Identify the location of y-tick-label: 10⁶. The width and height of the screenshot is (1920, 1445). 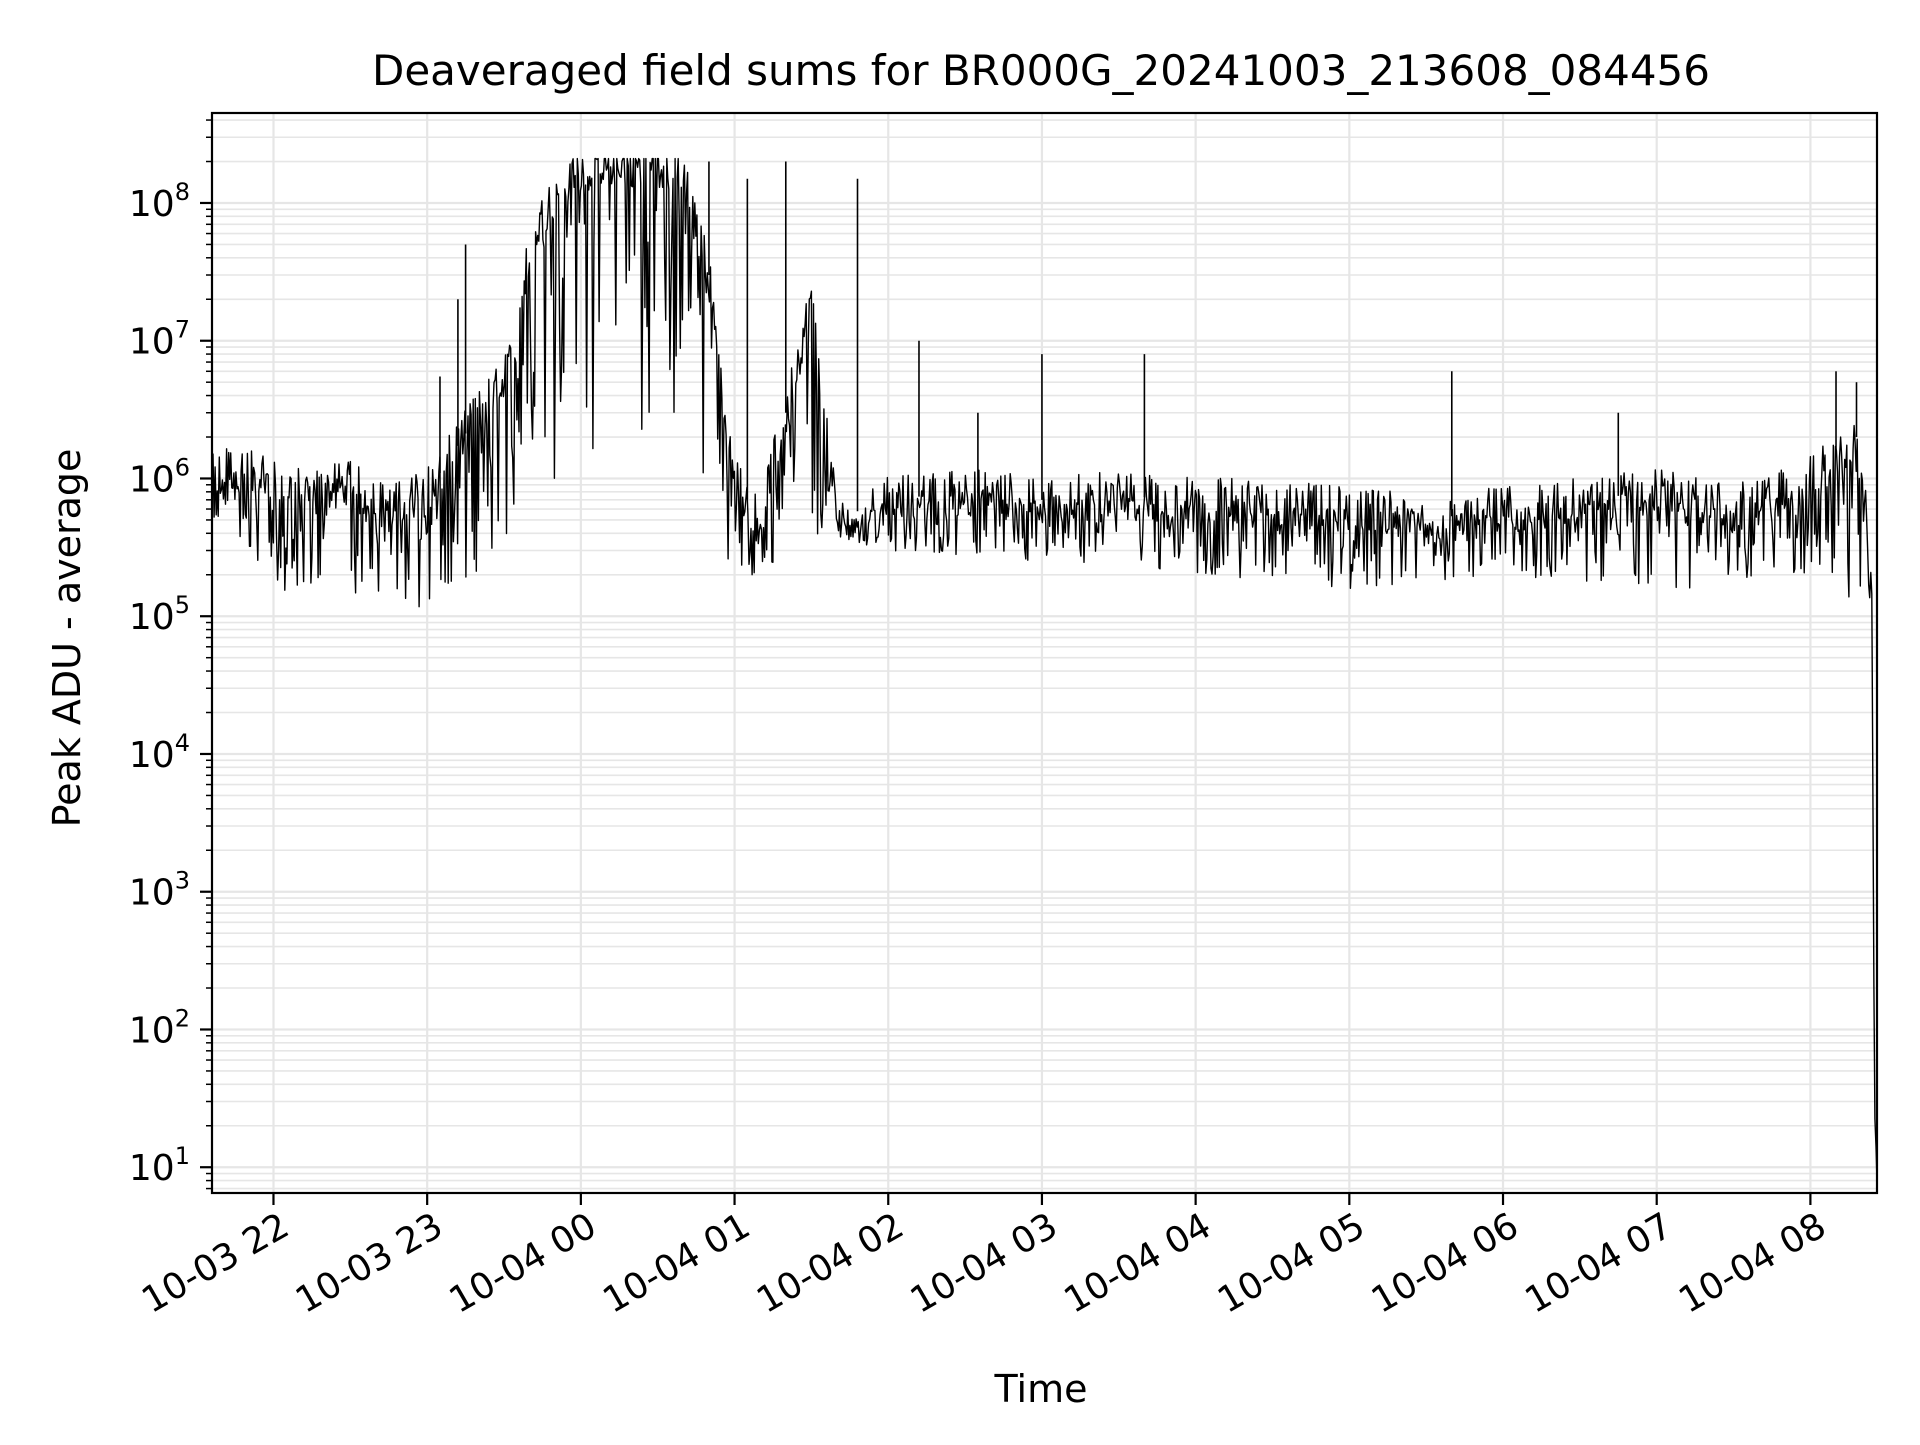
(159, 476).